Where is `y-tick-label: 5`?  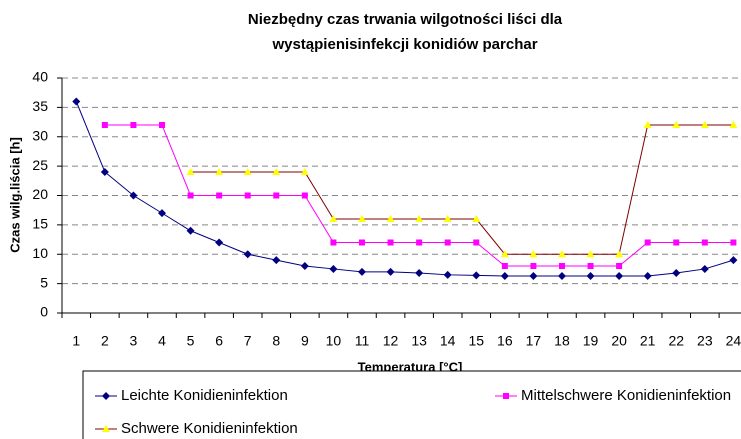
y-tick-label: 5 is located at coordinates (44, 282).